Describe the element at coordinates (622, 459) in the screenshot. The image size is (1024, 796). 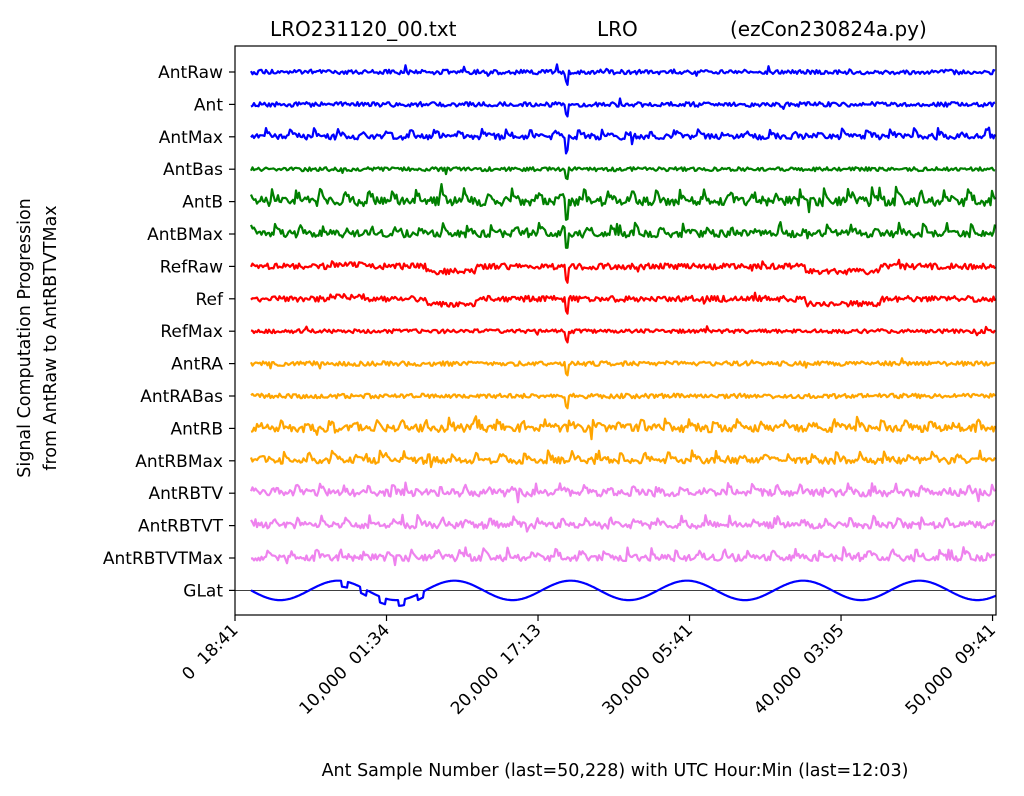
I see `series-line-antrbmax` at that location.